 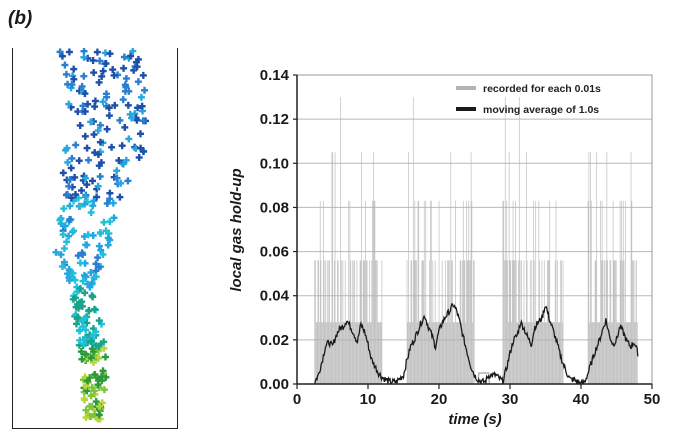 What do you see at coordinates (100, 235) in the screenshot?
I see `bubble-scatter-icon` at bounding box center [100, 235].